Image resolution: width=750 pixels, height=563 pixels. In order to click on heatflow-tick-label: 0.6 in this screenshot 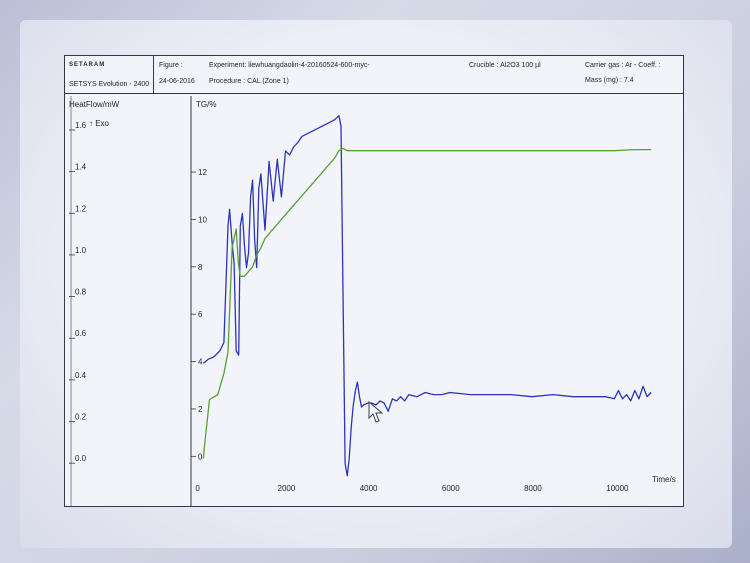, I will do `click(81, 333)`.